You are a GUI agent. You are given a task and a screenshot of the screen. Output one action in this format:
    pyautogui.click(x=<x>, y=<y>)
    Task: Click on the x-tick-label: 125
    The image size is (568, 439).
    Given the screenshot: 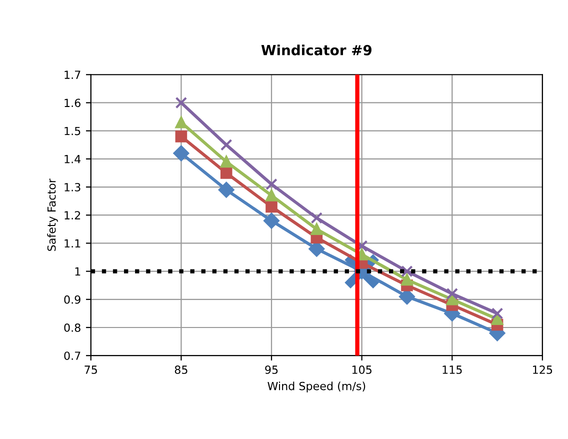 What is the action you would take?
    pyautogui.click(x=542, y=370)
    